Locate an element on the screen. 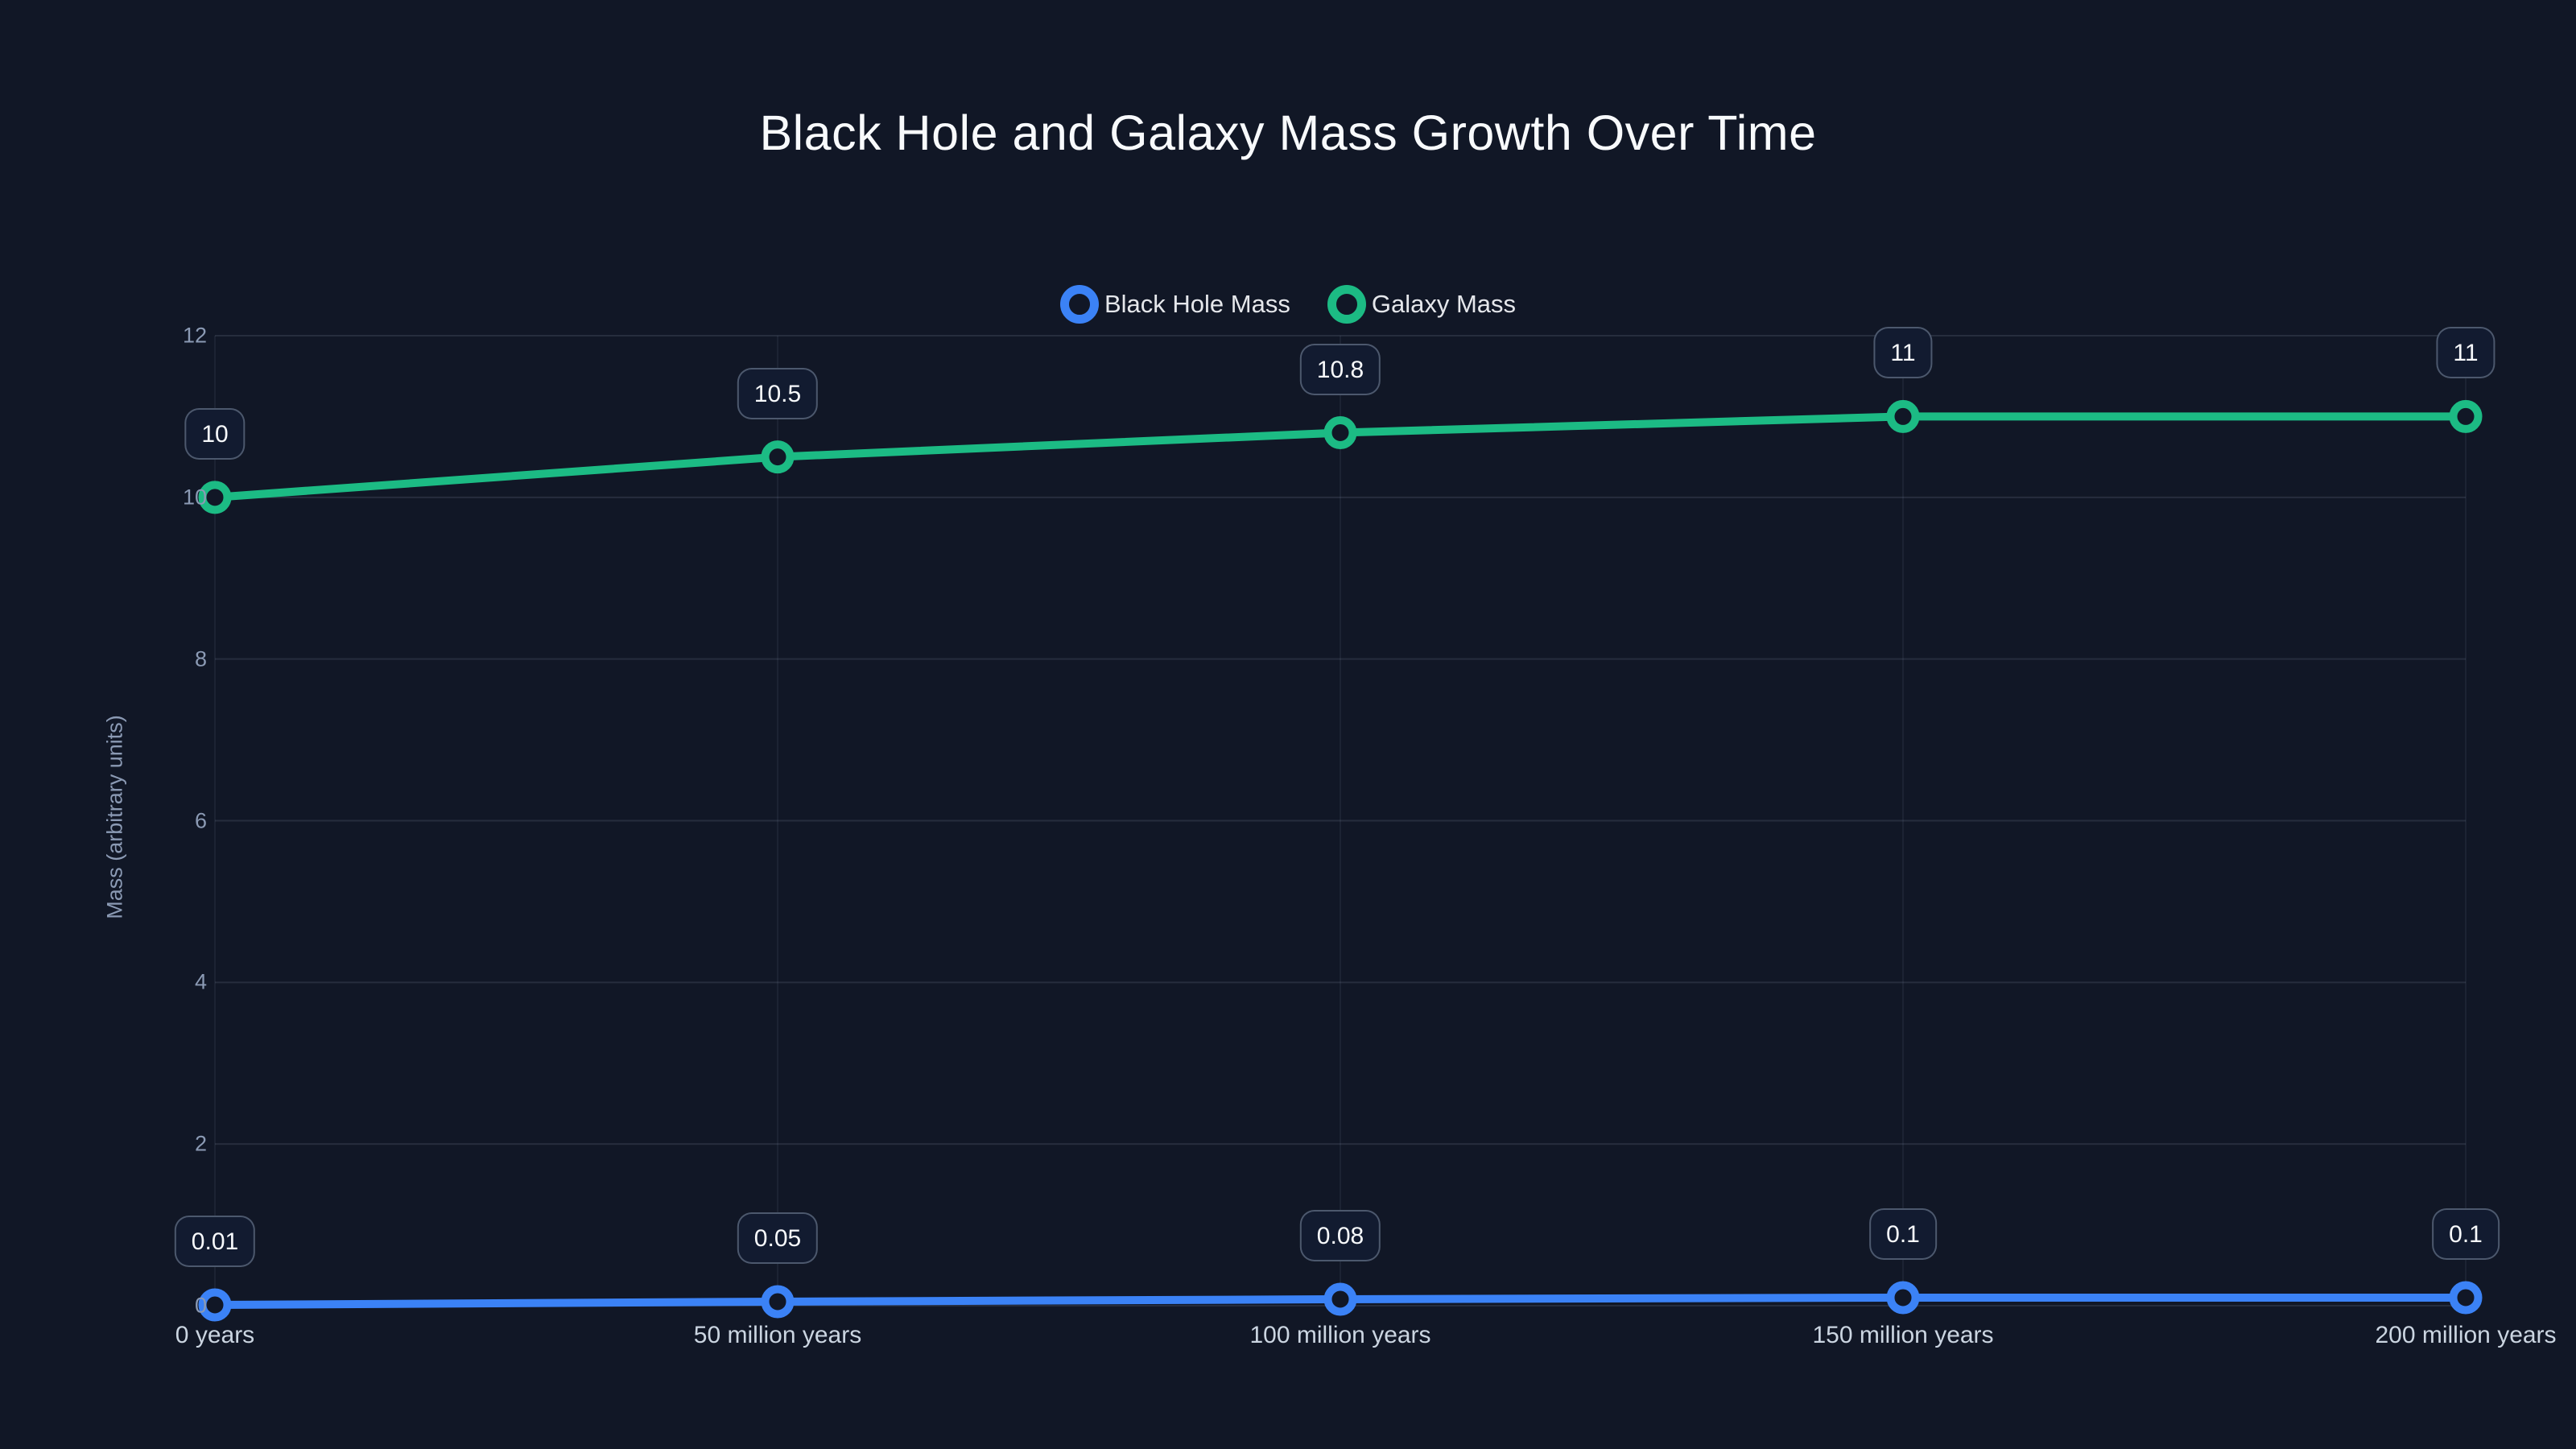  x-tick-label: 200 million years is located at coordinates (2466, 1335).